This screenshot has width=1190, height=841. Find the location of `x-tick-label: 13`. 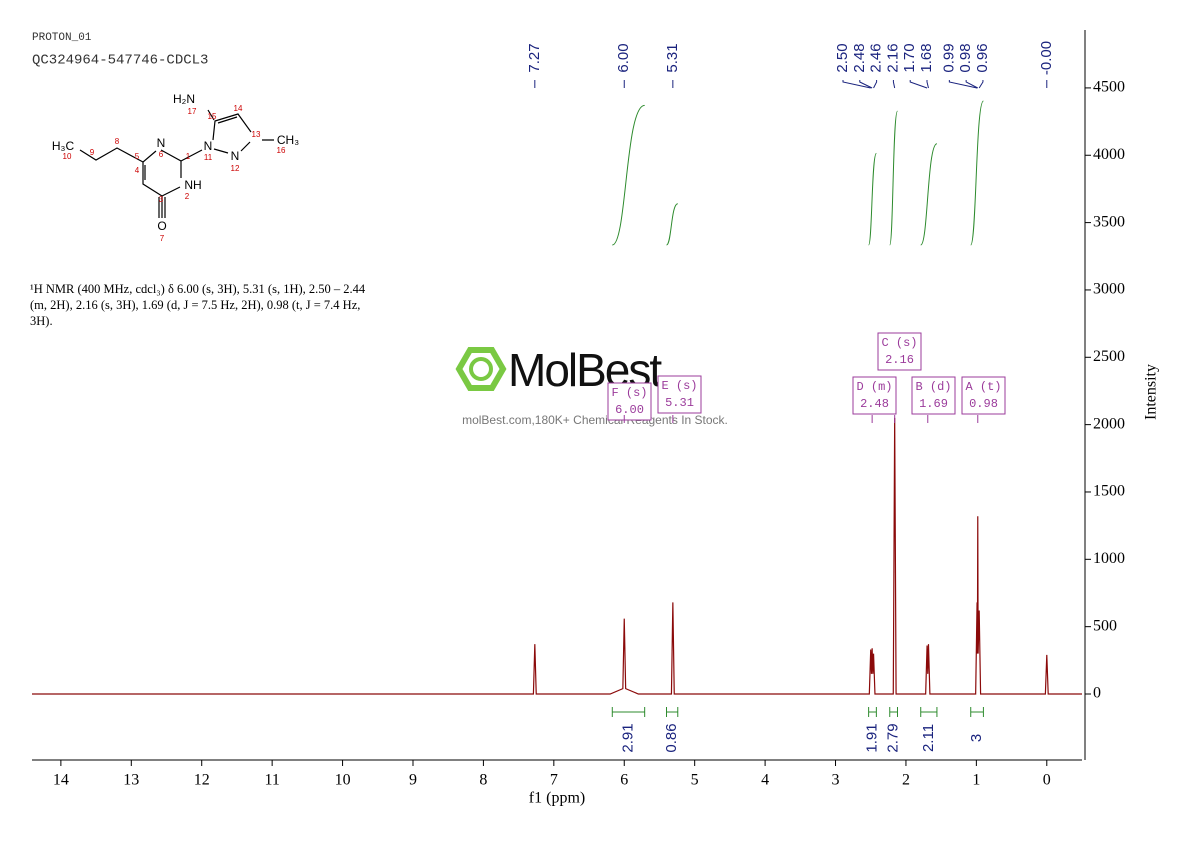

x-tick-label: 13 is located at coordinates (131, 780).